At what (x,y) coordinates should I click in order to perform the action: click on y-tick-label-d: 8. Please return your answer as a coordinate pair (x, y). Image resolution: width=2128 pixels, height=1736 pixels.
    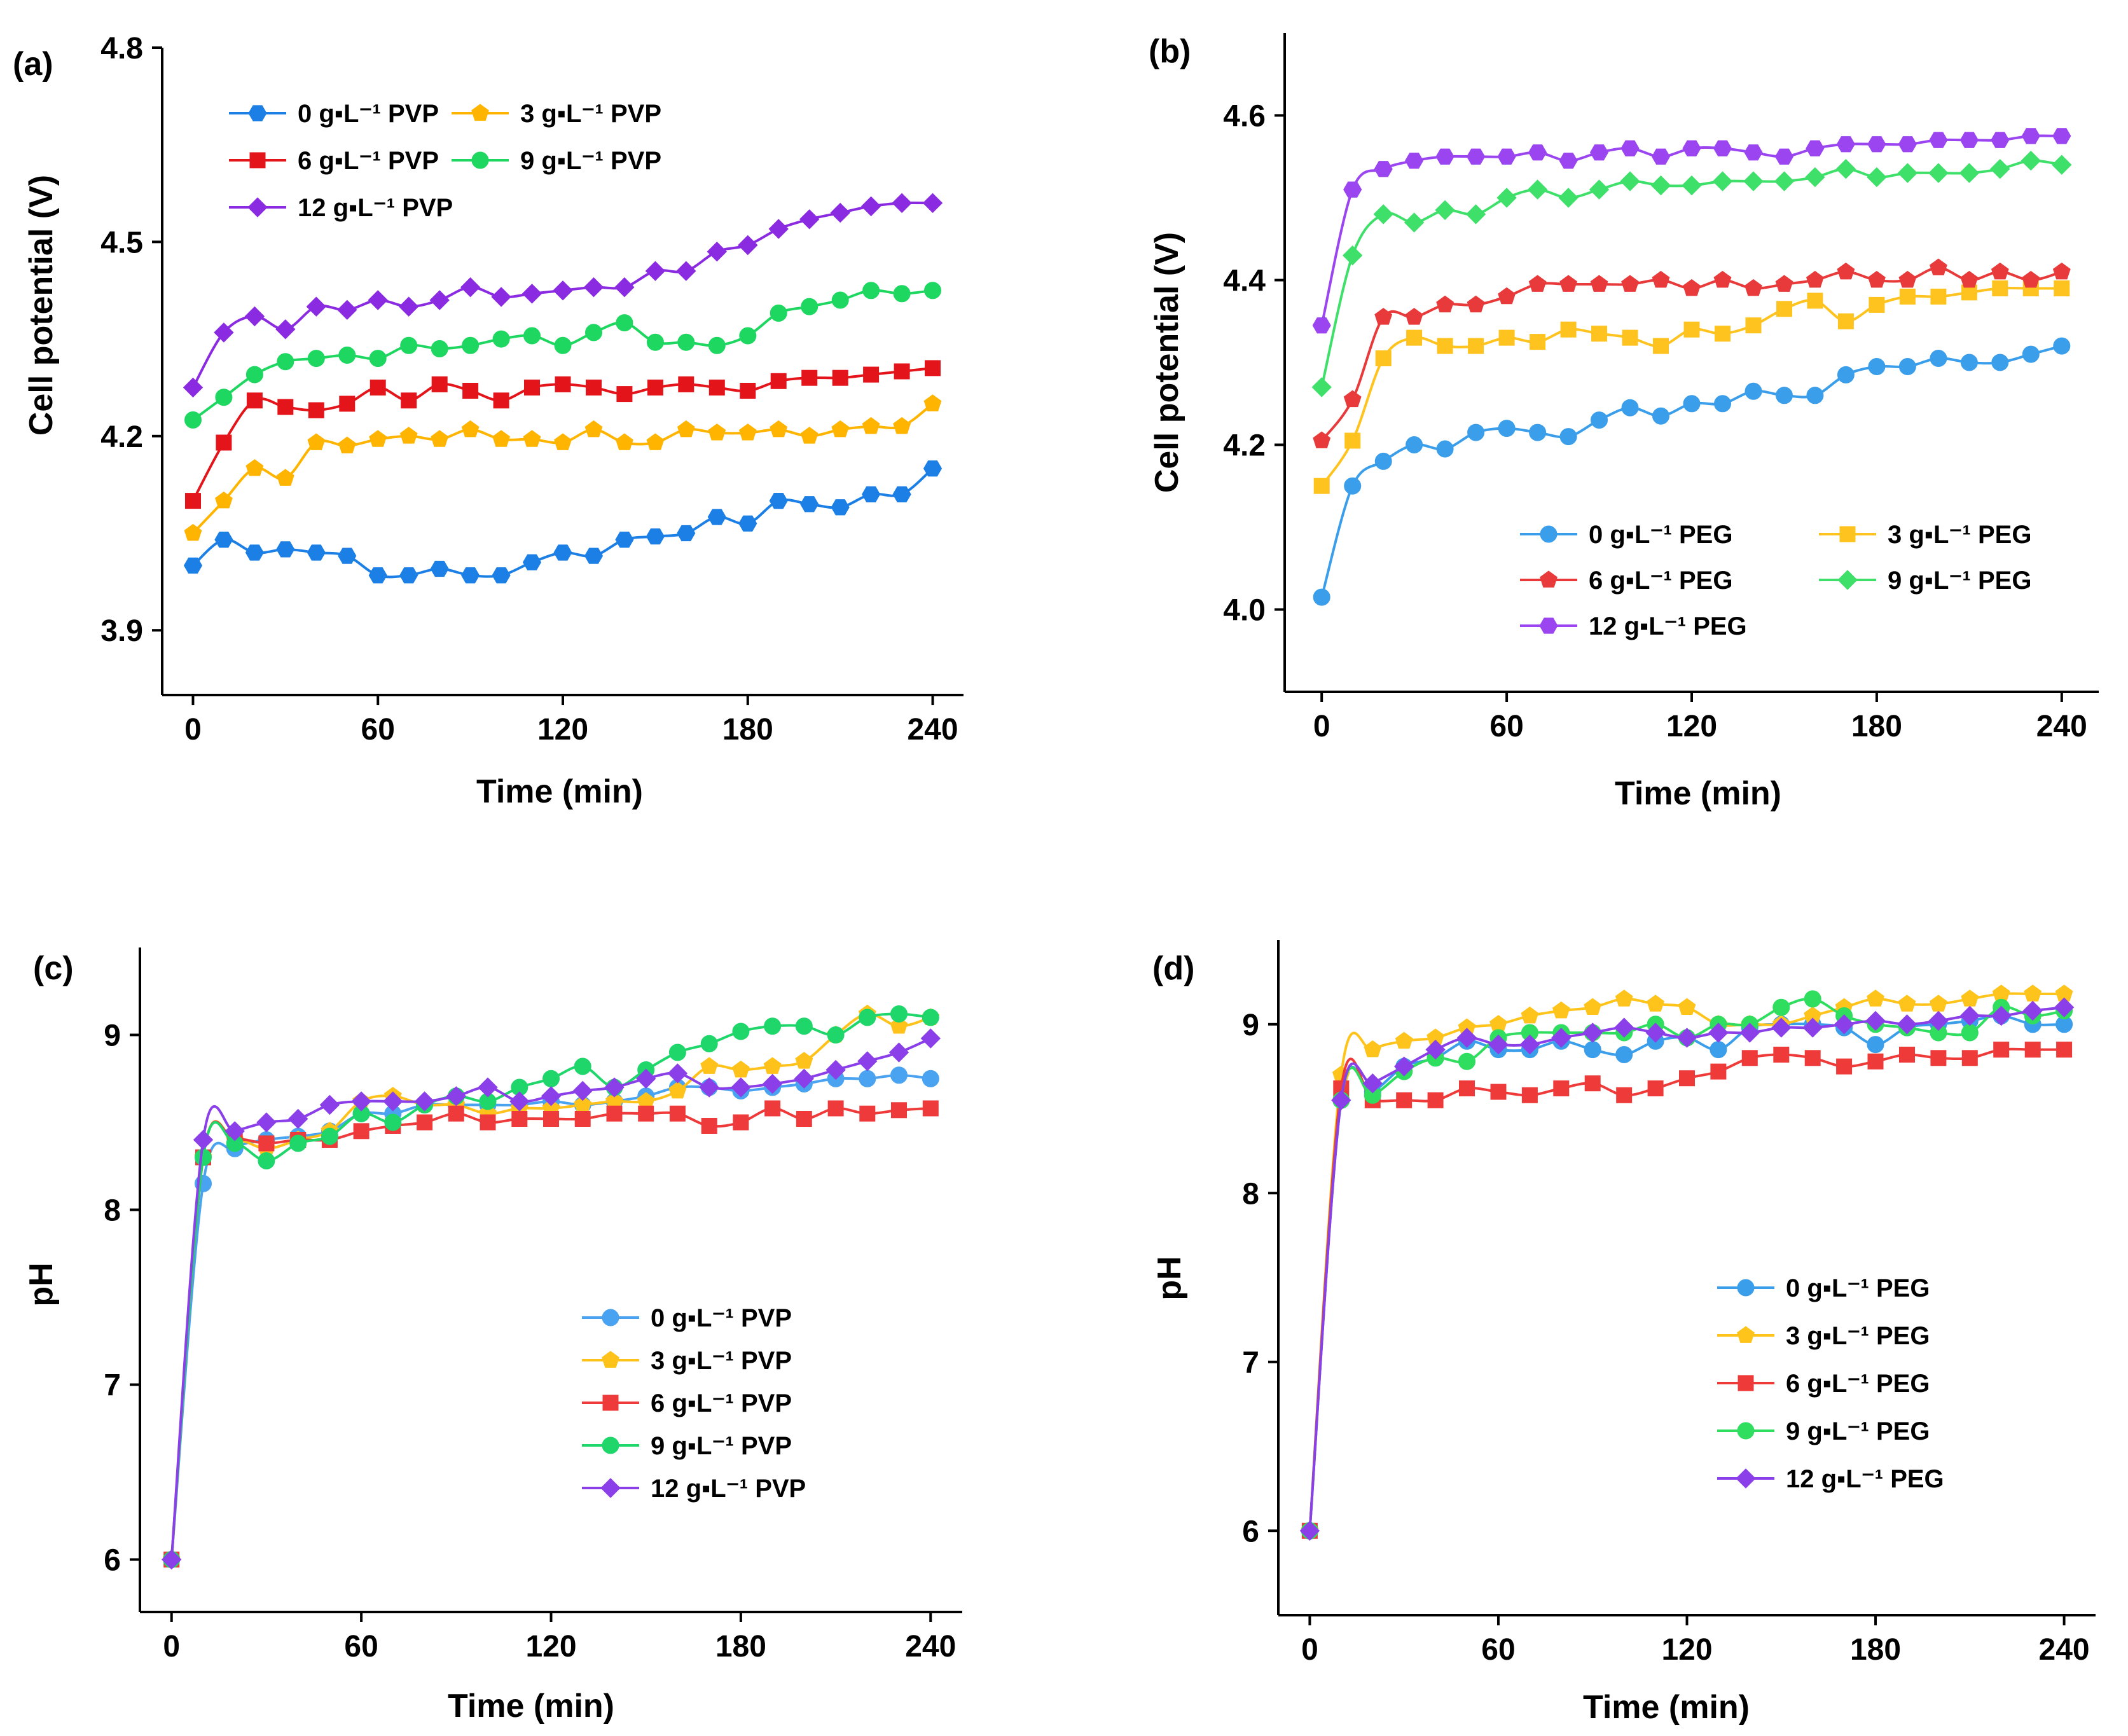
    Looking at the image, I should click on (1250, 1194).